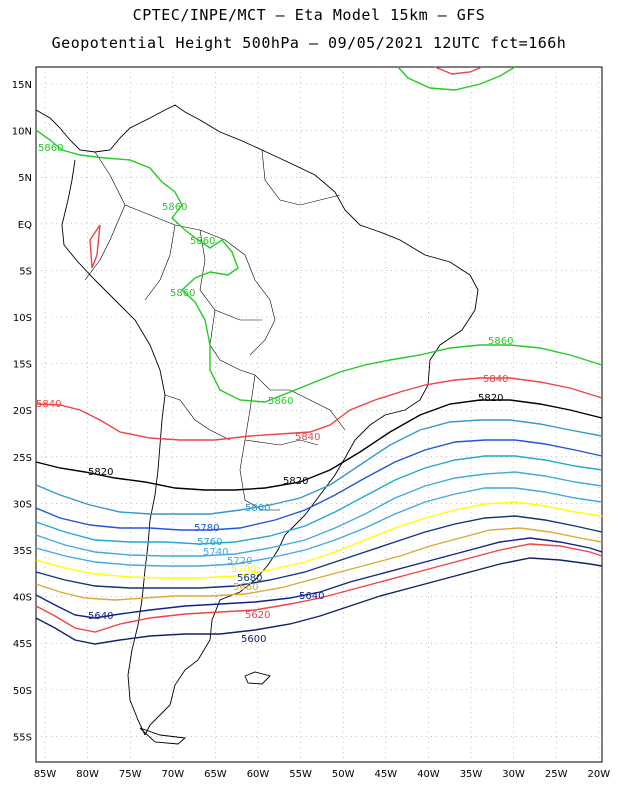  Describe the element at coordinates (257, 678) in the screenshot. I see `falkland-islands` at that location.